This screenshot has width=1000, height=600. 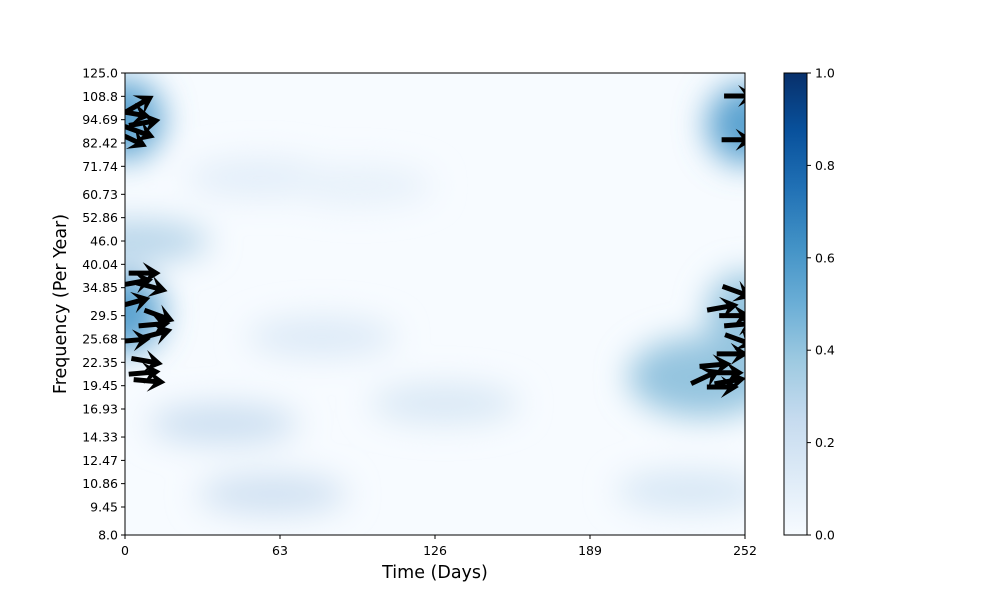 What do you see at coordinates (825, 165) in the screenshot?
I see `colorbar-tick-label: 0.8` at bounding box center [825, 165].